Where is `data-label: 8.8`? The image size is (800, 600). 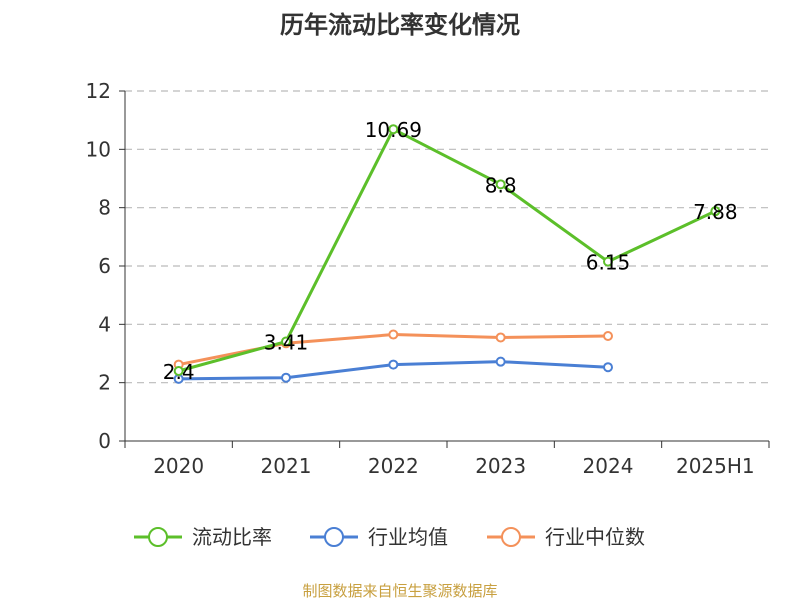
data-label: 8.8 is located at coordinates (501, 185).